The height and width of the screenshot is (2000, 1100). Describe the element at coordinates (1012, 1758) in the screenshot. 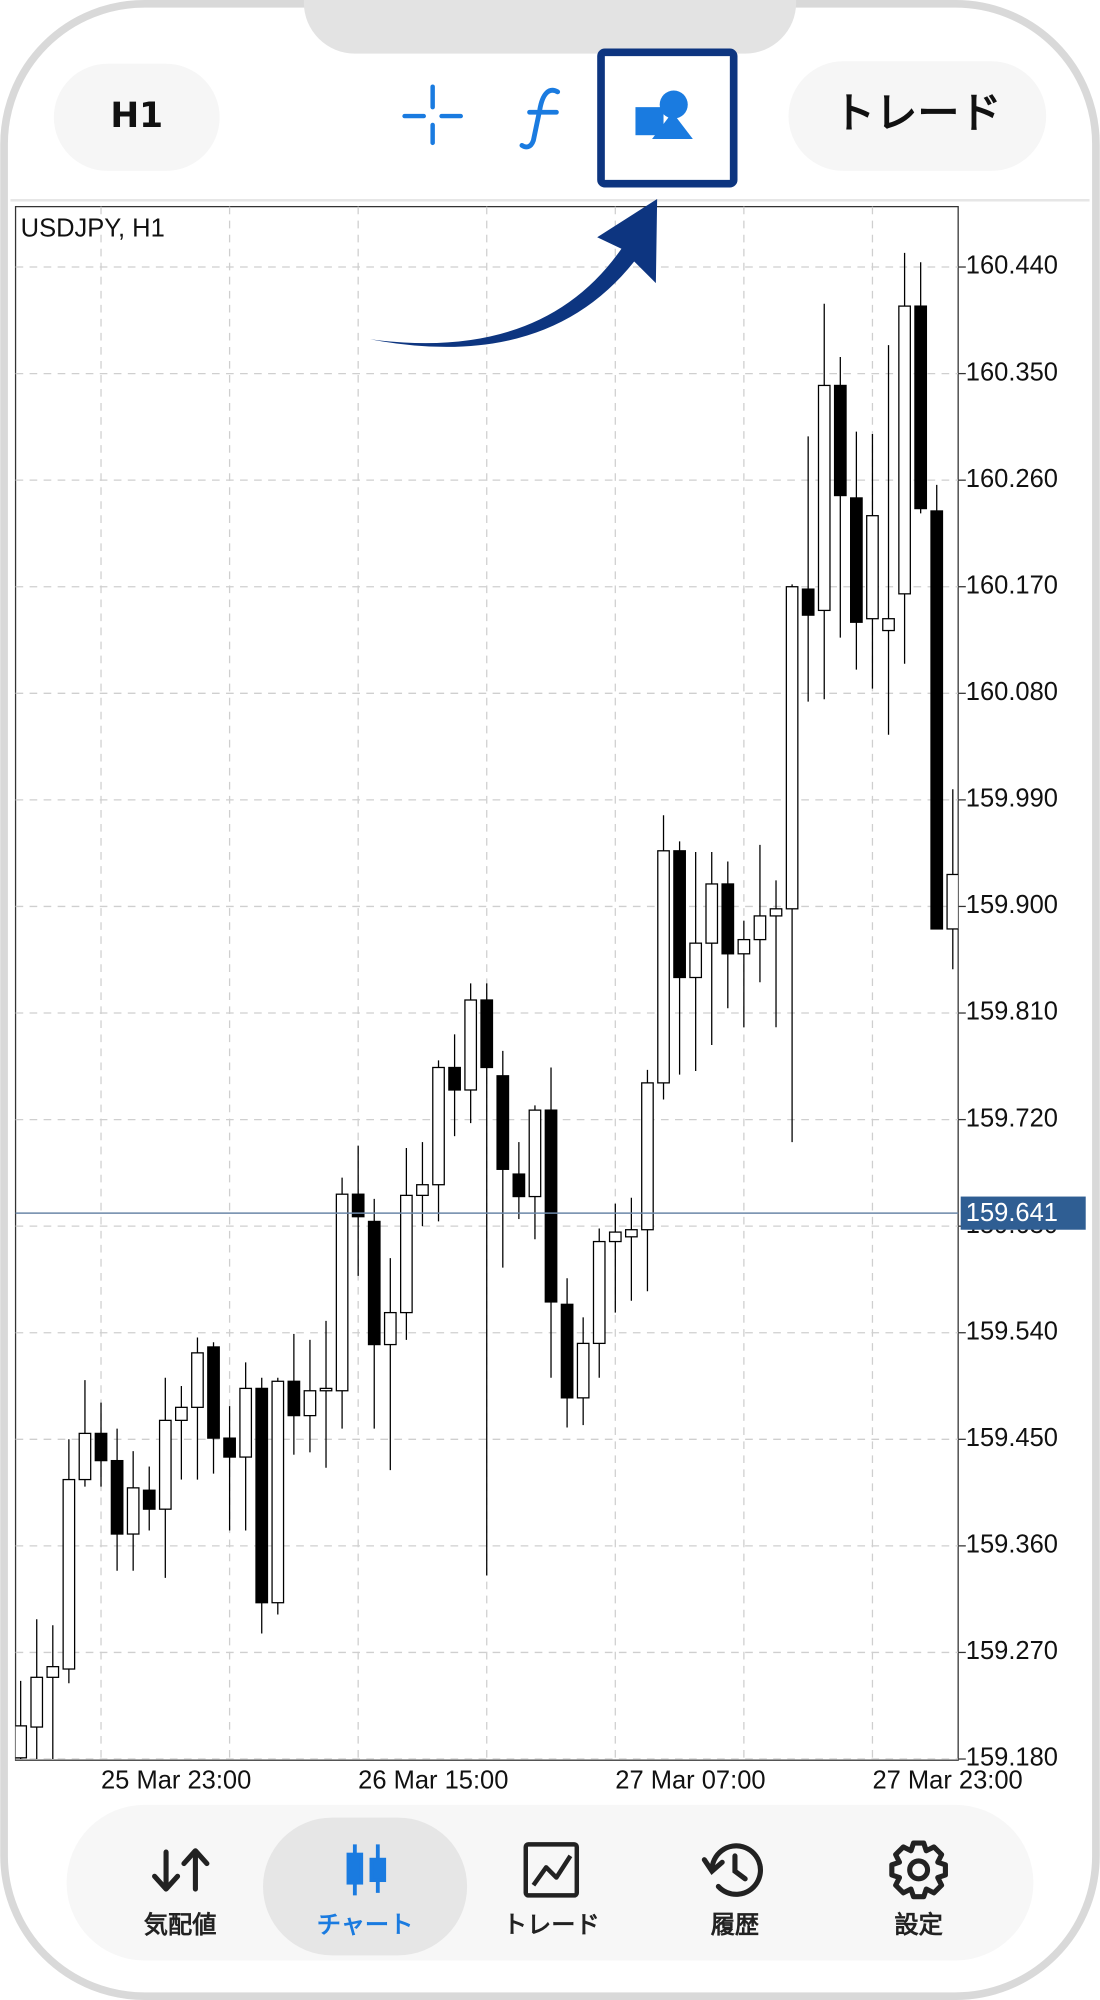

I see `y-tick-label: 159.180` at that location.